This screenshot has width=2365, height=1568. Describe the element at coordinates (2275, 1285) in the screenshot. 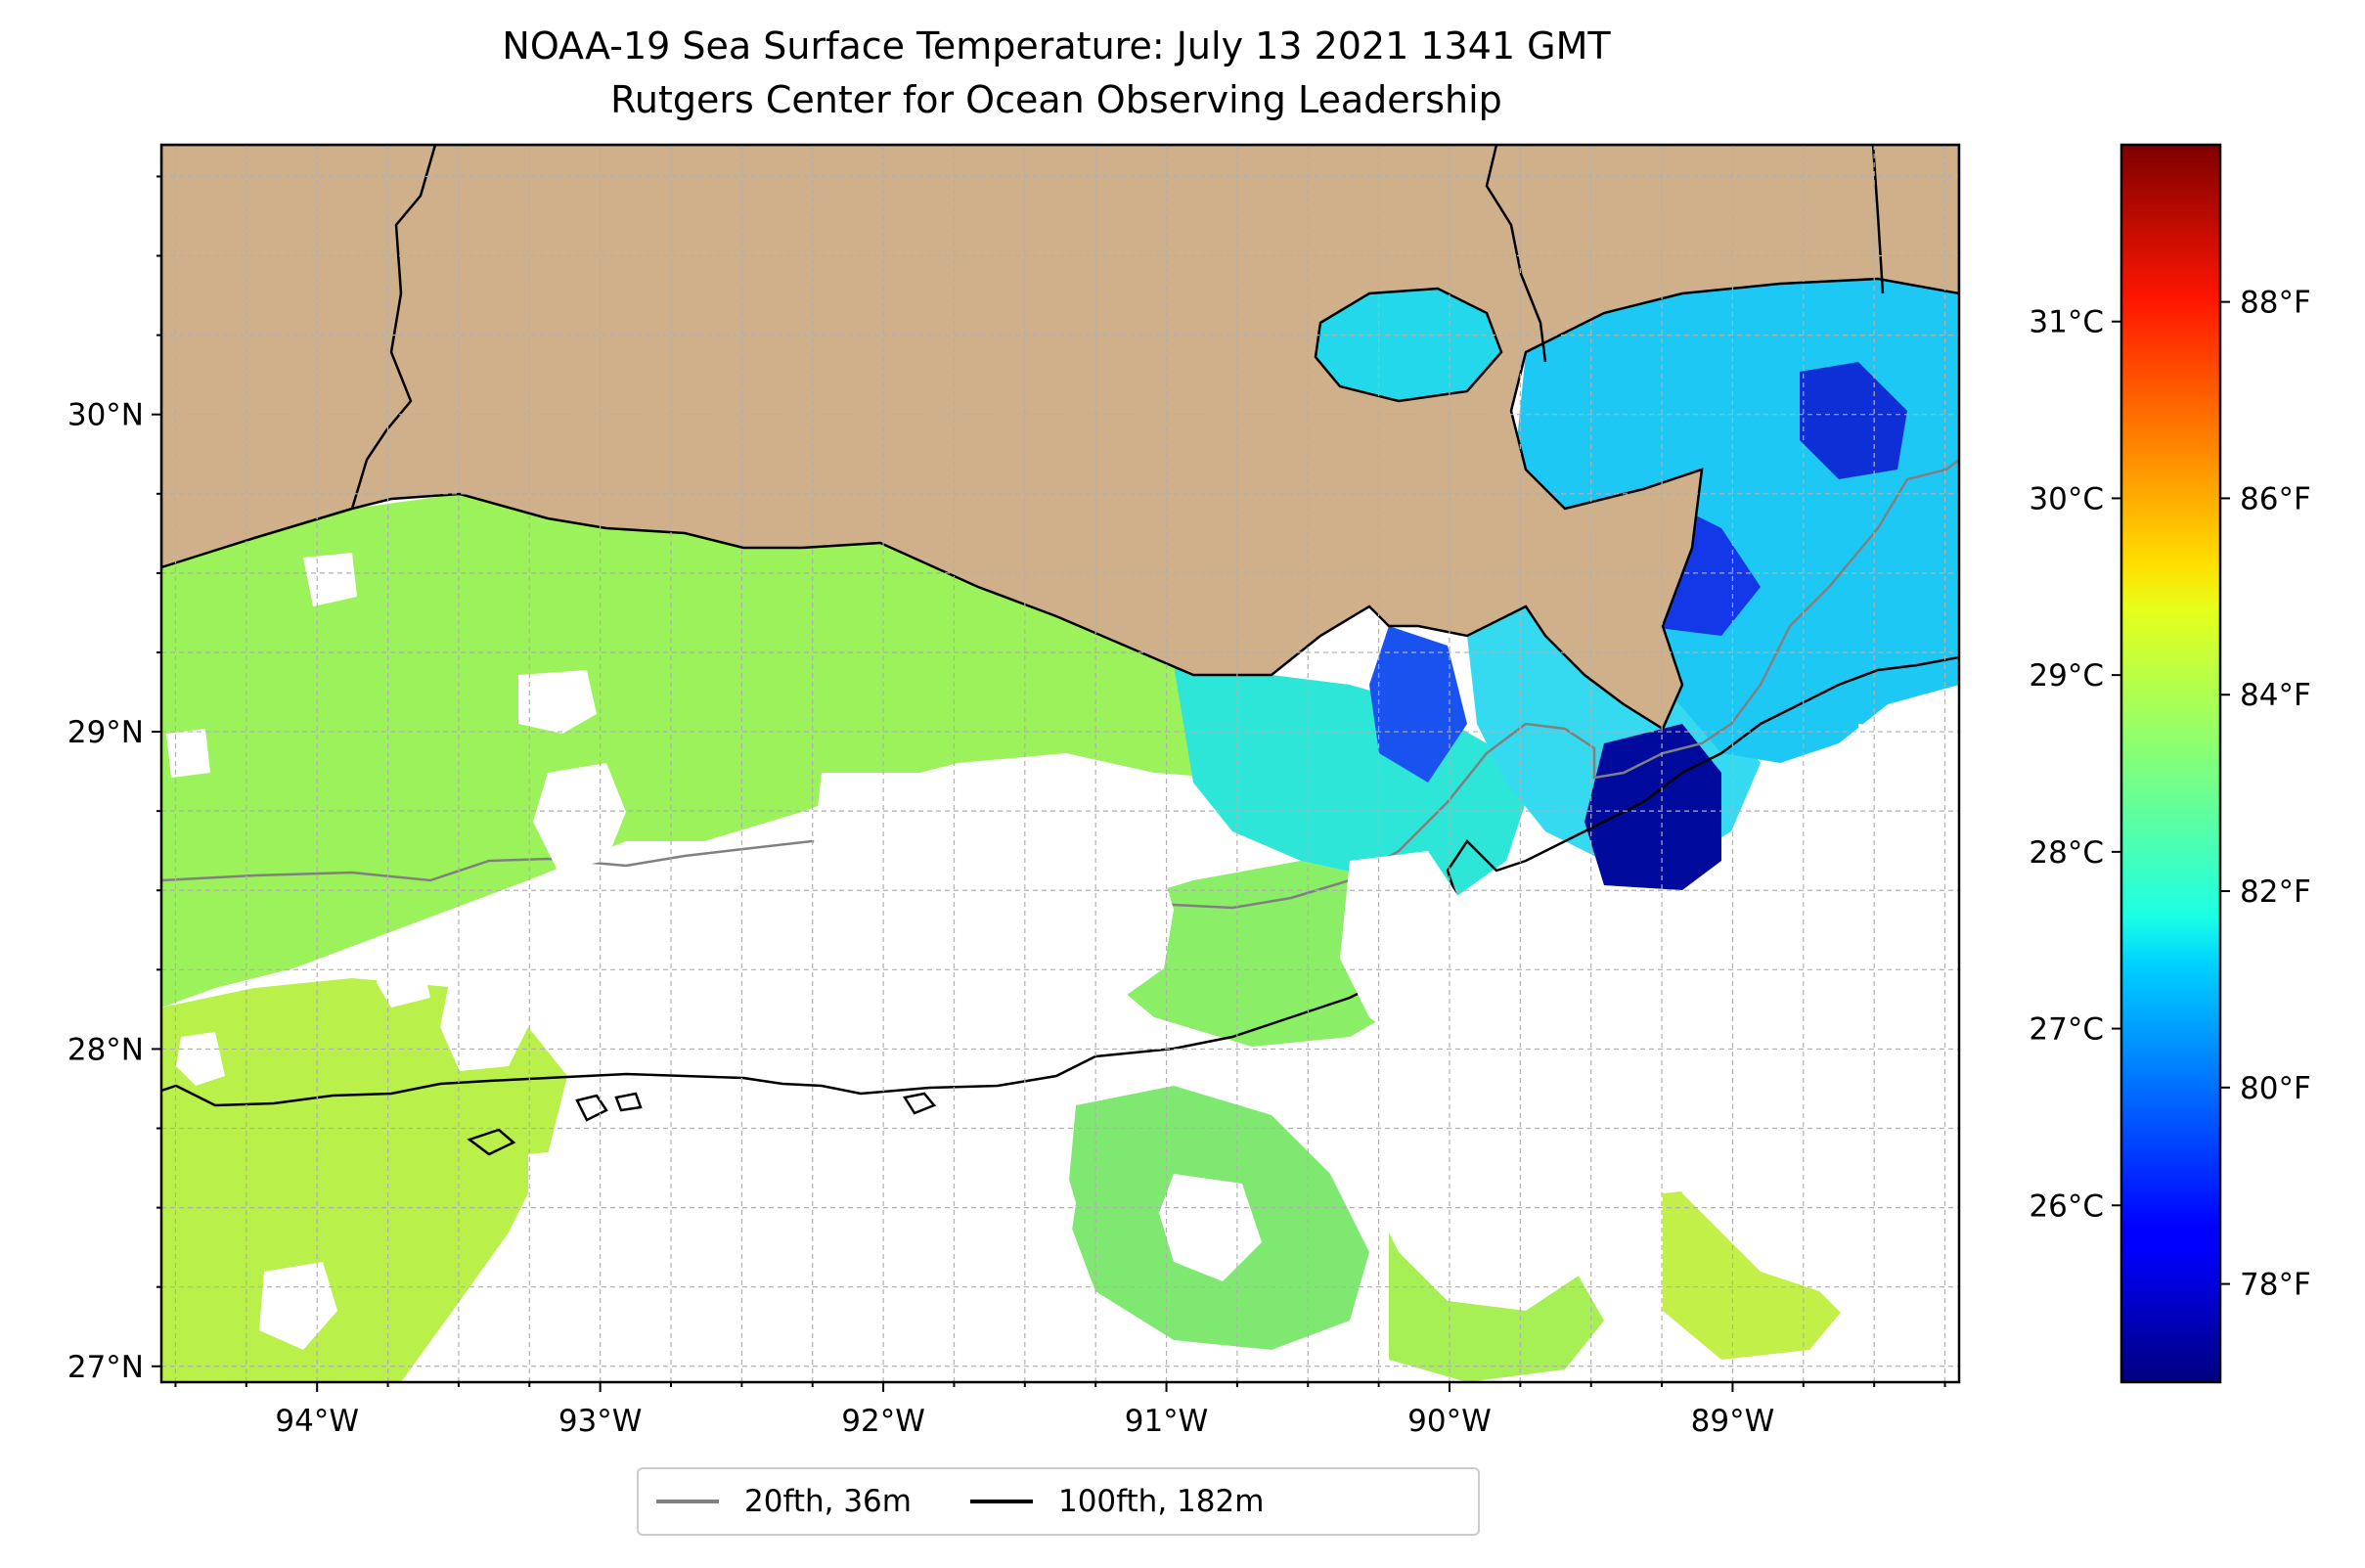

I see `fahrenheit-tick-label: 78°F` at that location.